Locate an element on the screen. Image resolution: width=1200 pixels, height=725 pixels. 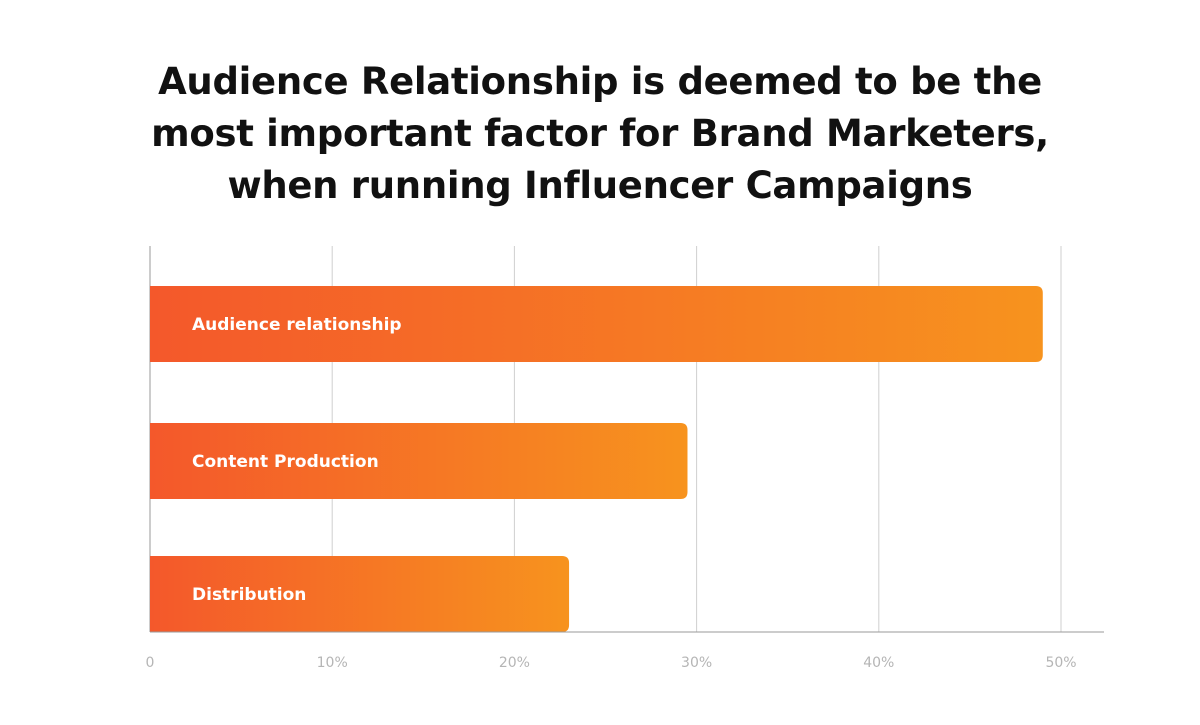
chart-title-line-3: when running Influencer Campaigns is located at coordinates (600, 185).